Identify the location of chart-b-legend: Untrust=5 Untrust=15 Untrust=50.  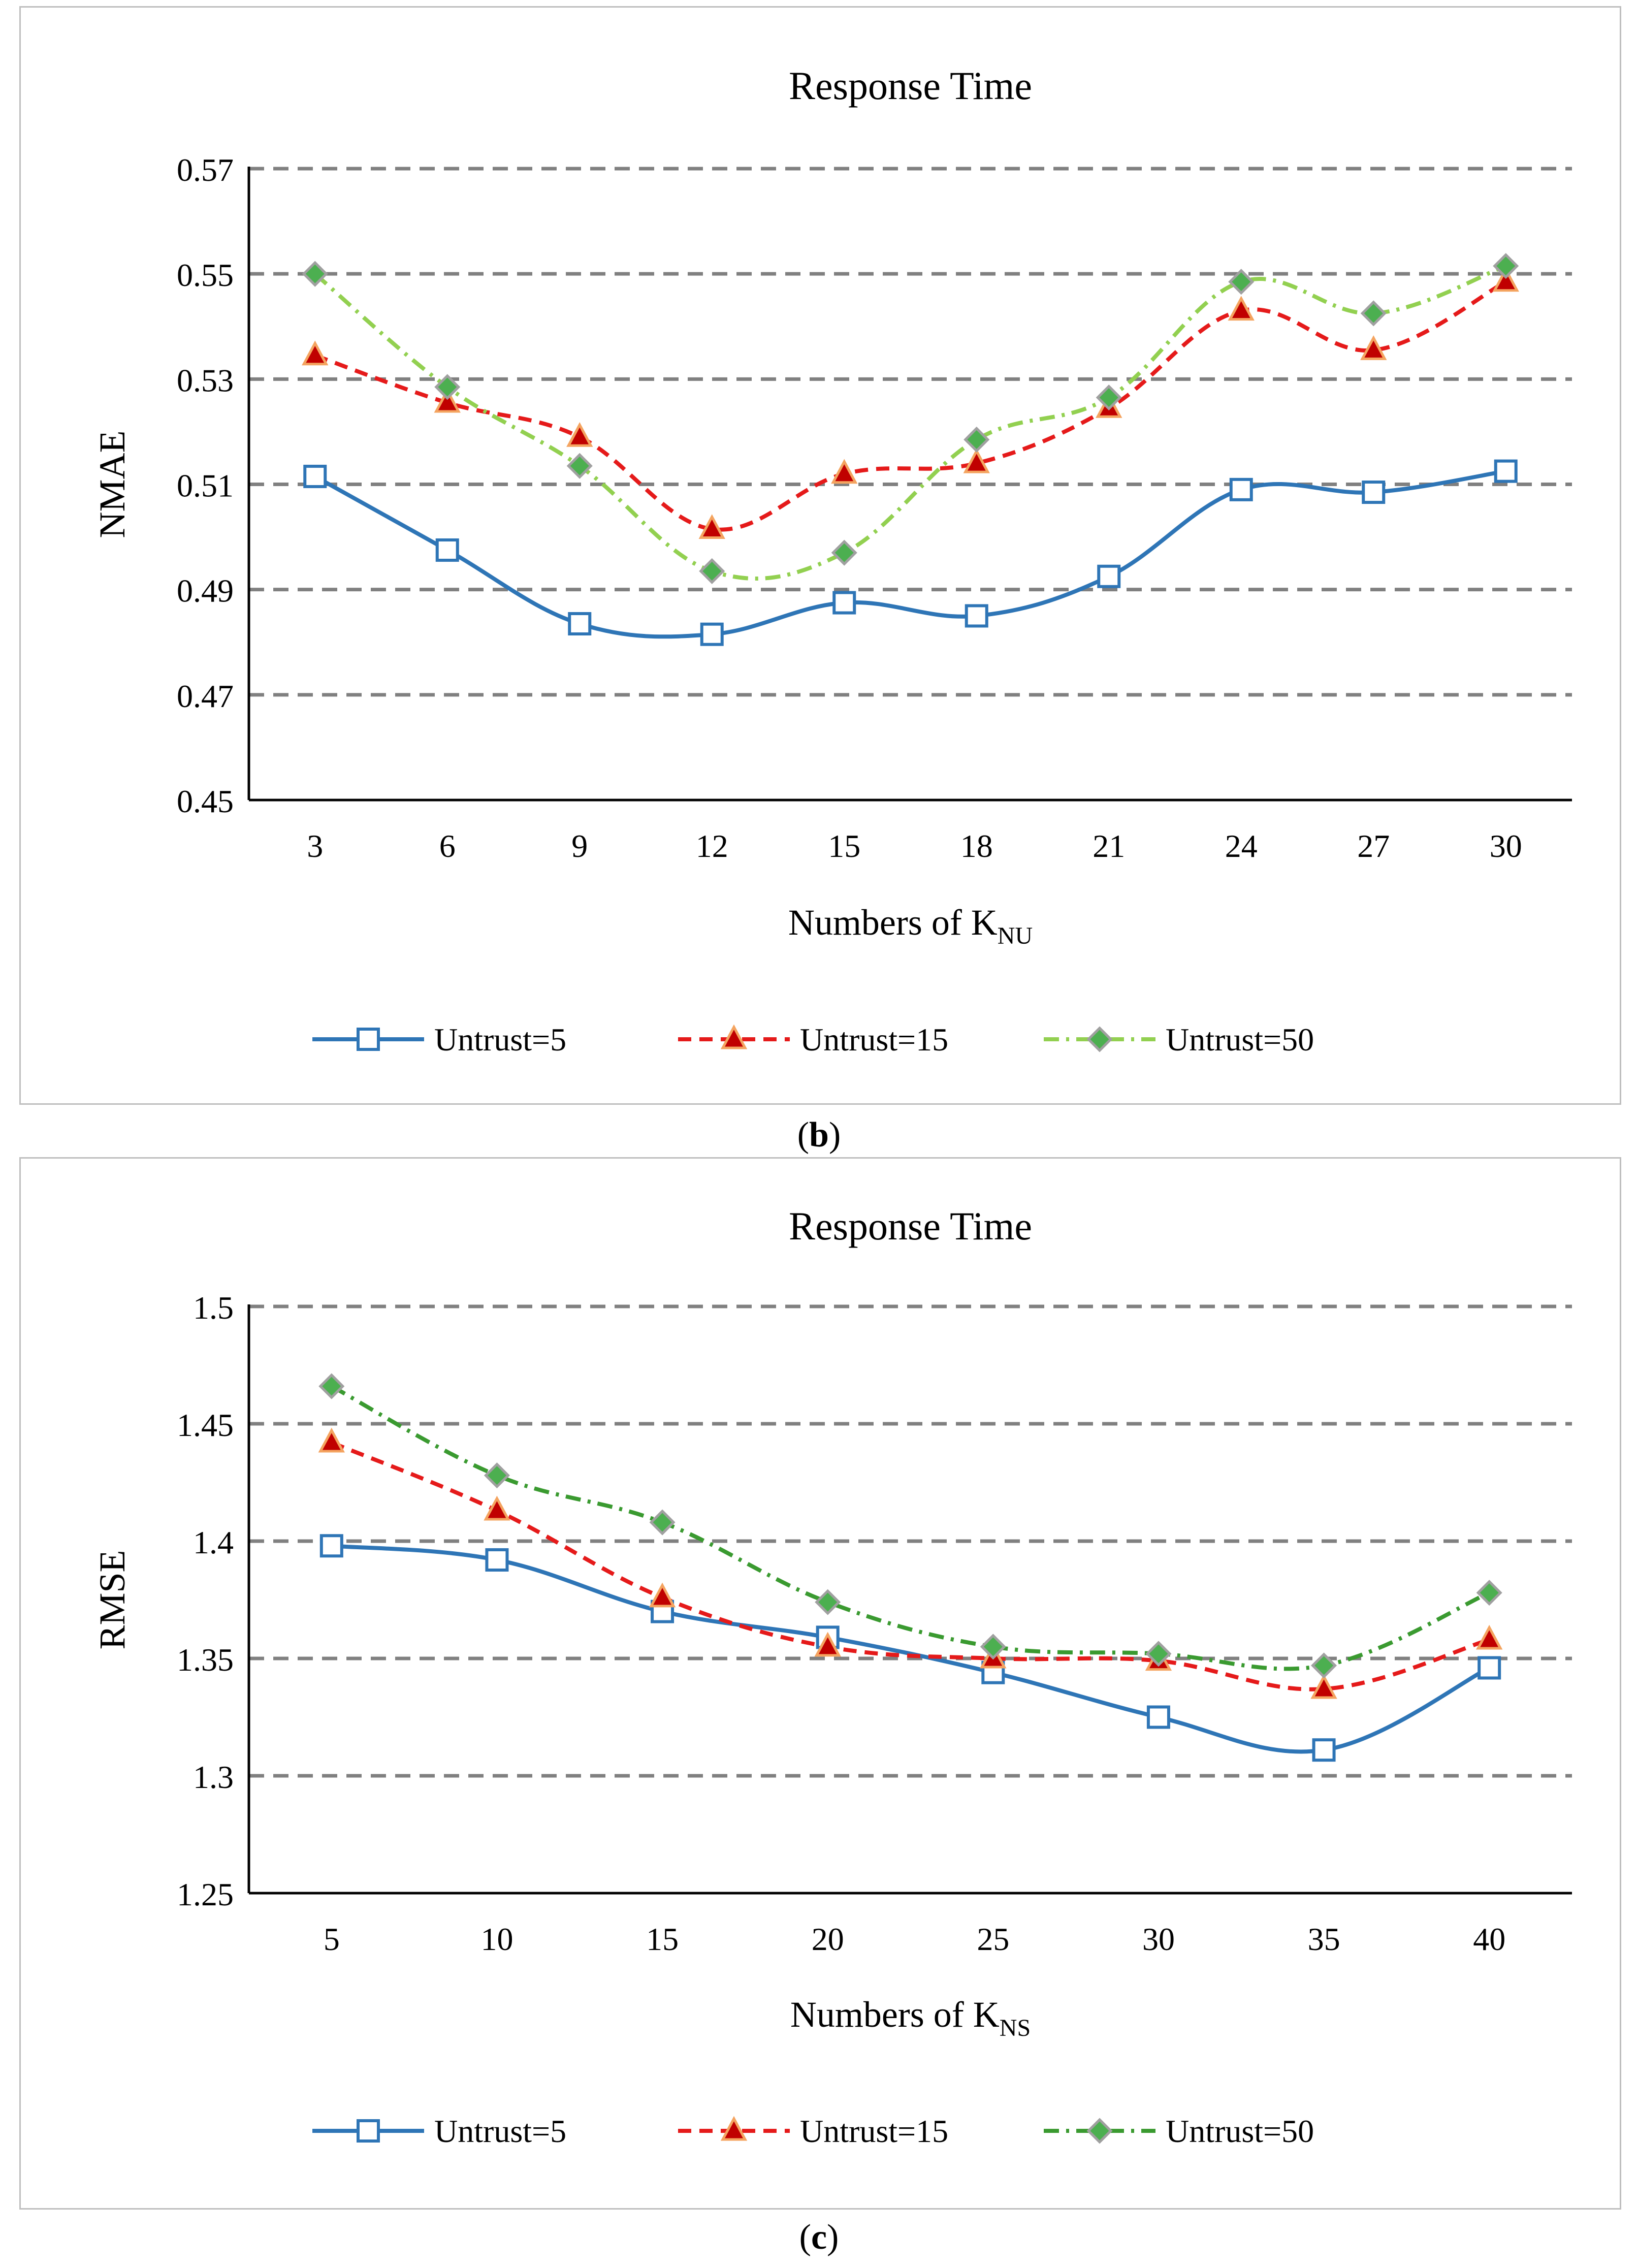
(813, 1039).